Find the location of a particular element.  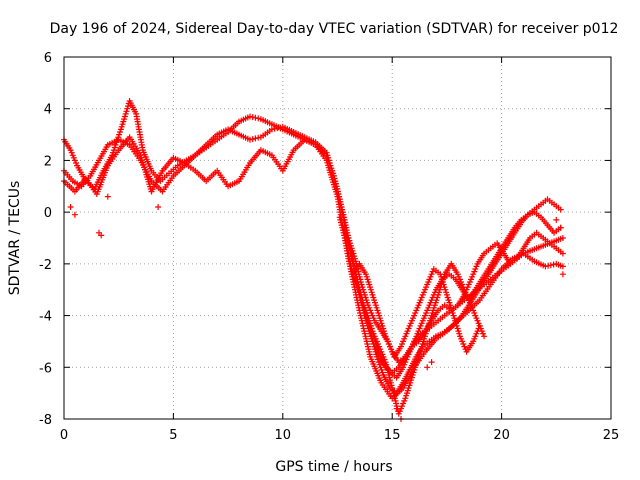

y-tick-label: -4 is located at coordinates (45, 317).